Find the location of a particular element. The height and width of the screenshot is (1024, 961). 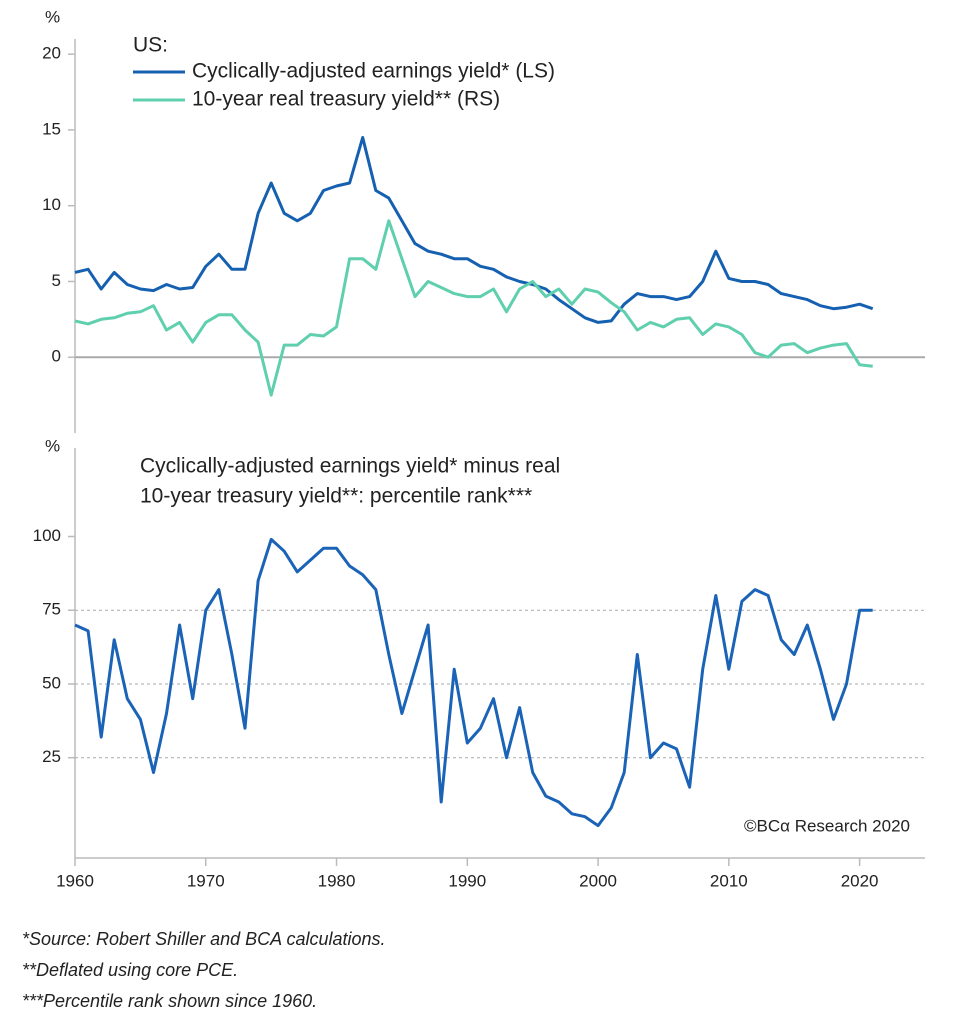

x-tick-label: 2000 is located at coordinates (598, 880).